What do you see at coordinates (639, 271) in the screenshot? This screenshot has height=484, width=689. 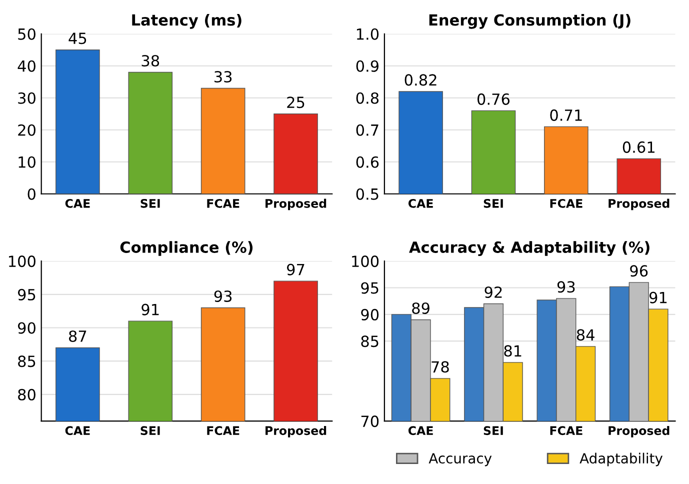 I see `data-label: 96` at bounding box center [639, 271].